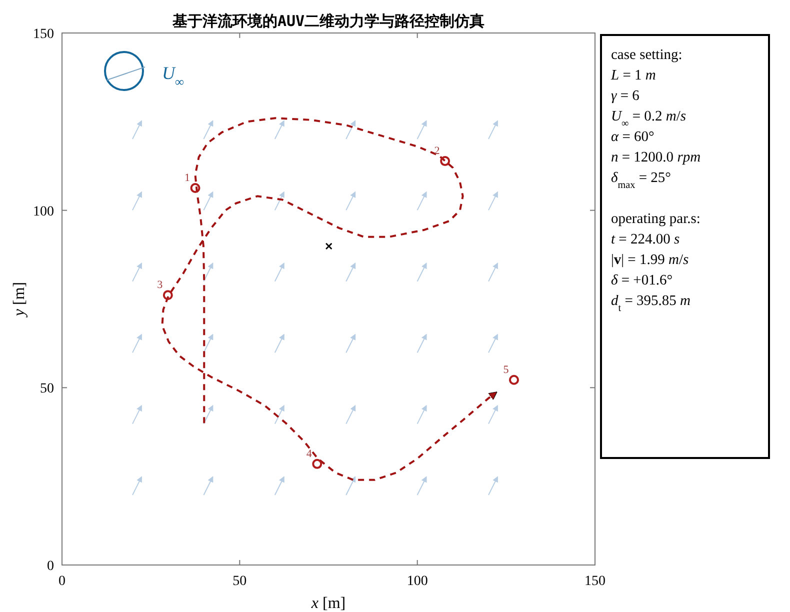 This screenshot has width=790, height=612. I want to click on text: δ$_{max}$ = 25°, so click(641, 180).